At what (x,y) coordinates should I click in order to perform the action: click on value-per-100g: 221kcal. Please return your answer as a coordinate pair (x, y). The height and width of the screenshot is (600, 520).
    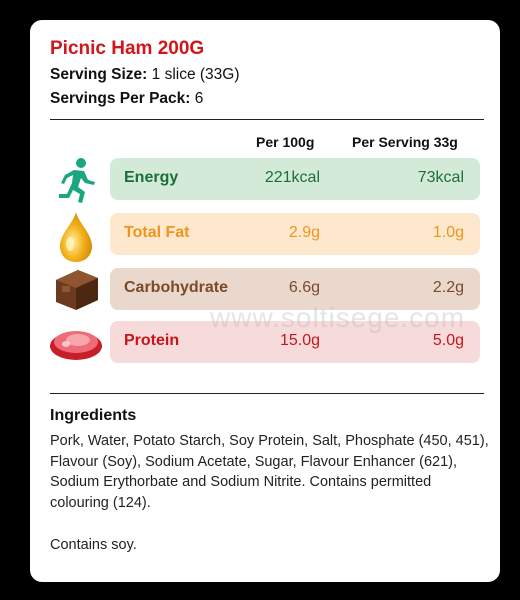
    Looking at the image, I should click on (292, 177).